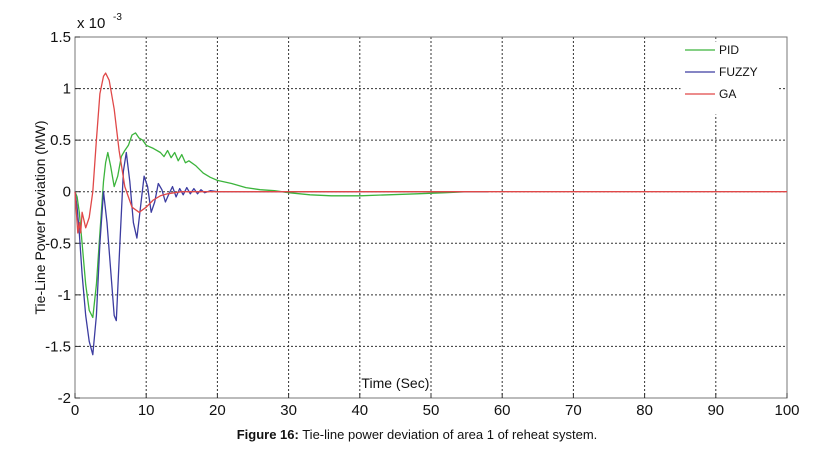 Image resolution: width=834 pixels, height=452 pixels. Describe the element at coordinates (64, 295) in the screenshot. I see `y-tick-label: -1` at that location.